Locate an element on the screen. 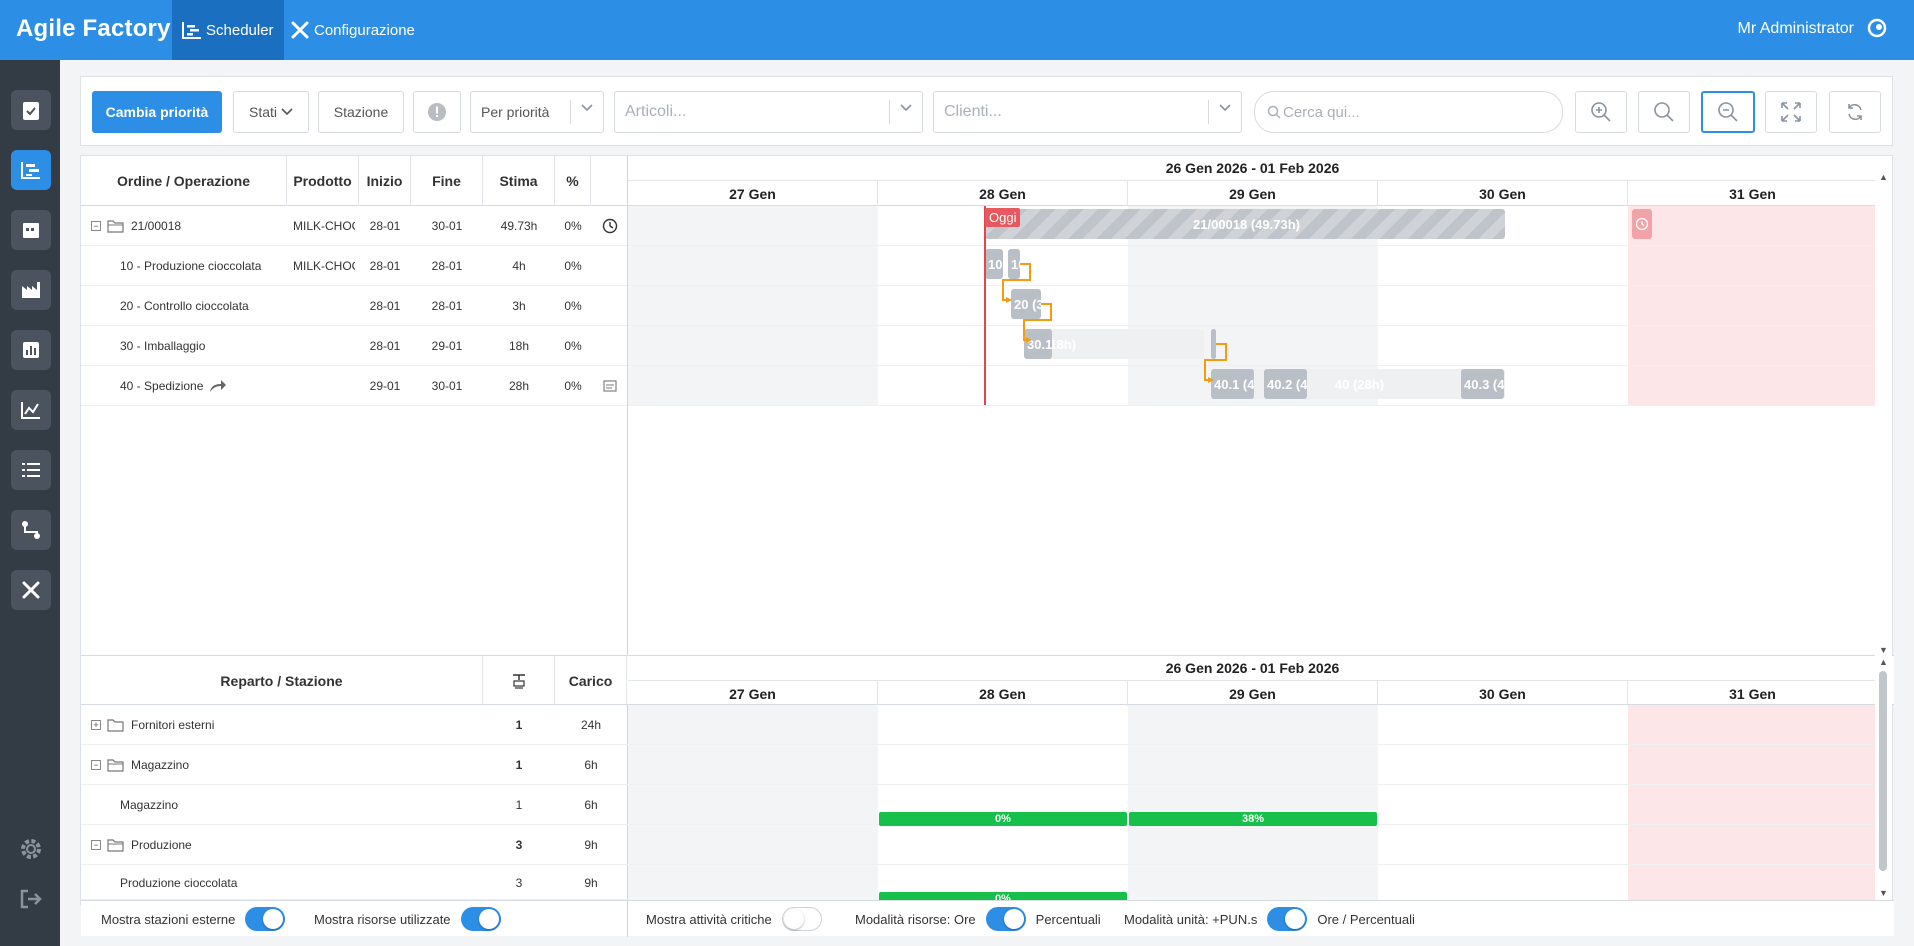 This screenshot has width=1914, height=946. change-priority-button: Cambia priorità is located at coordinates (157, 112).